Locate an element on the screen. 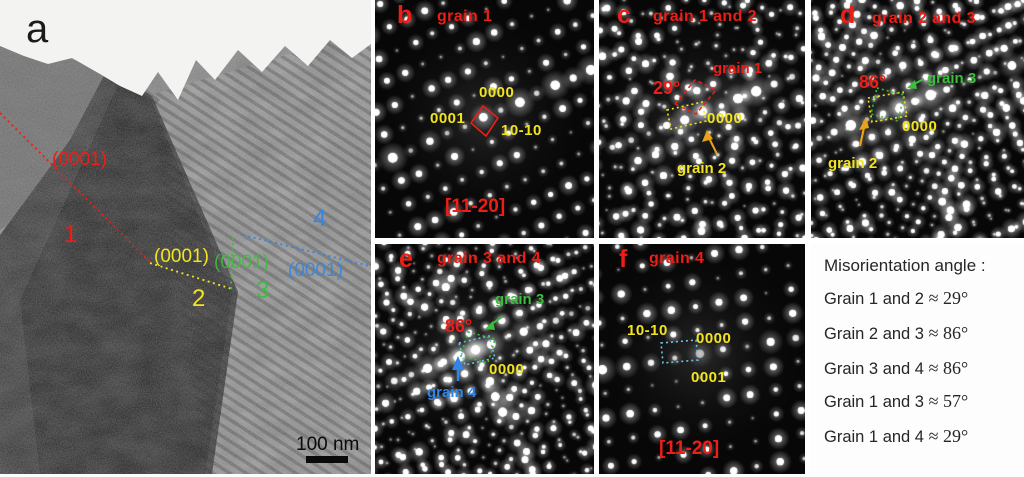  panel-d-overlay is located at coordinates (891, 112).